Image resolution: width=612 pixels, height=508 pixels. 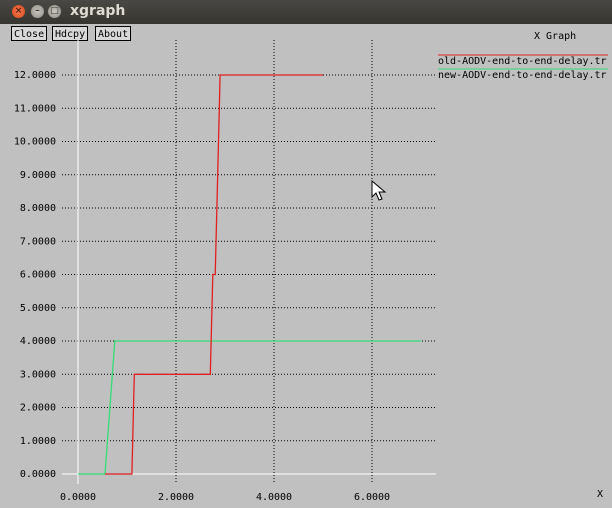 I want to click on y-tick-label: 8.0000, so click(x=38, y=208).